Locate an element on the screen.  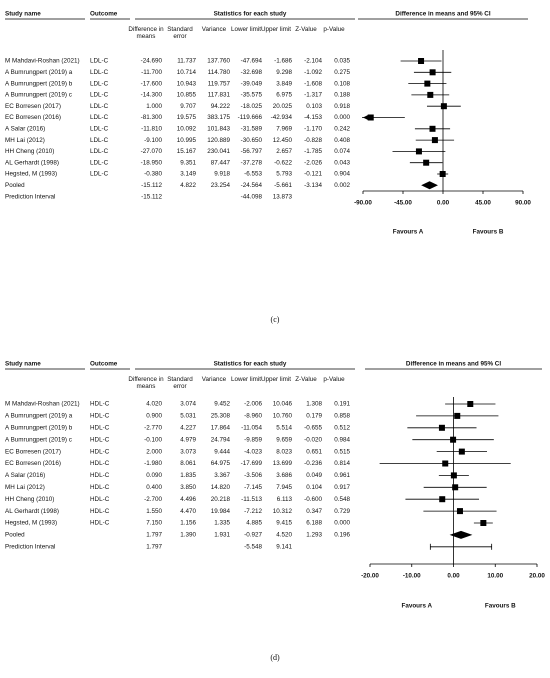
column-header-box: Lower limit is located at coordinates (246, 29).